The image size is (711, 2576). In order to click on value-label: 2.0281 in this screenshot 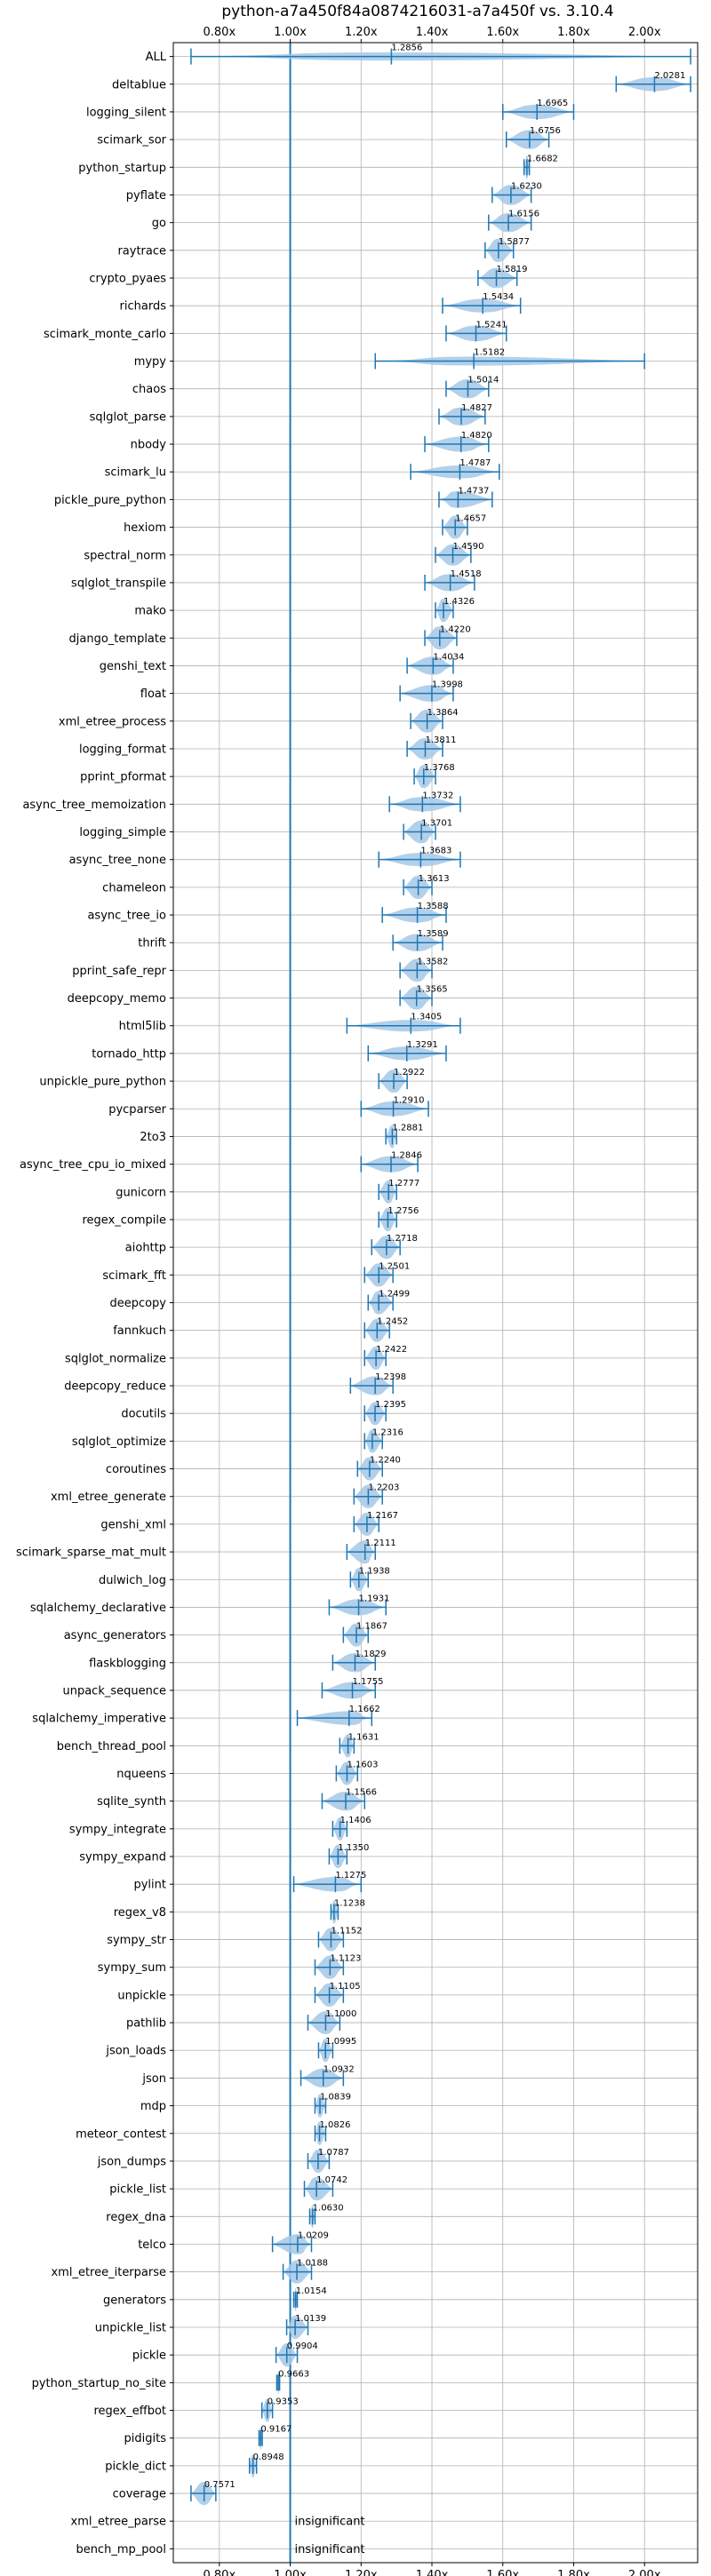, I will do `click(669, 76)`.